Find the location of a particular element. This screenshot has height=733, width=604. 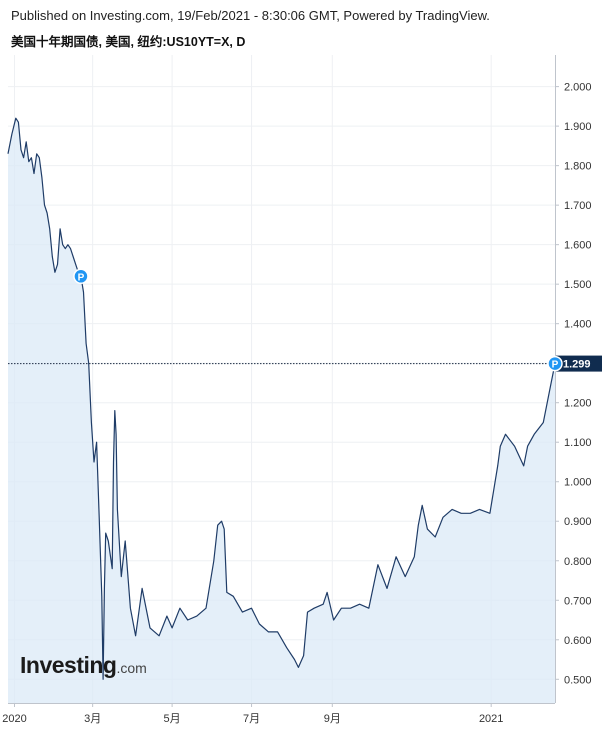

logo-wordmark: Investing is located at coordinates (68, 665).